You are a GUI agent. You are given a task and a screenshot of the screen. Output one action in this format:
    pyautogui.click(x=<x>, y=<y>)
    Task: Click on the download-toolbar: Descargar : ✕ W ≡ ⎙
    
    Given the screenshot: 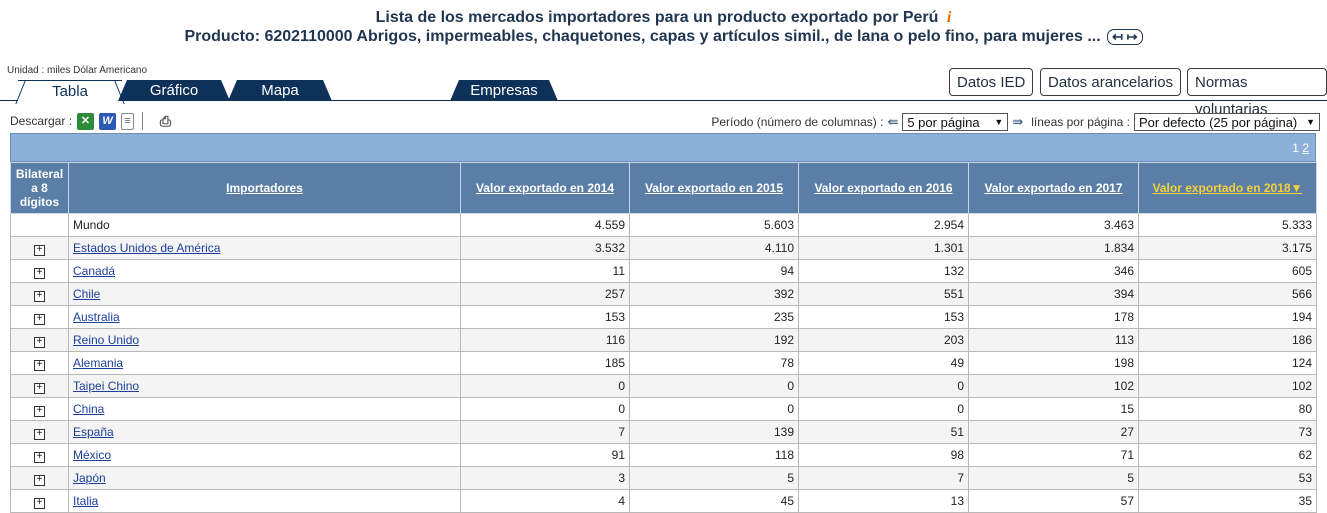 What is the action you would take?
    pyautogui.click(x=92, y=121)
    